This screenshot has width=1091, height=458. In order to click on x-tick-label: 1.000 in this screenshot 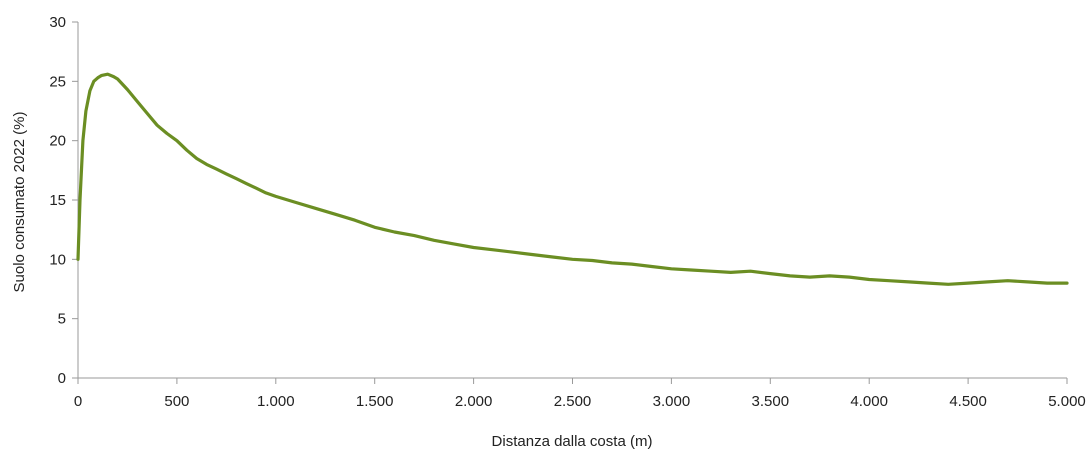, I will do `click(276, 401)`.